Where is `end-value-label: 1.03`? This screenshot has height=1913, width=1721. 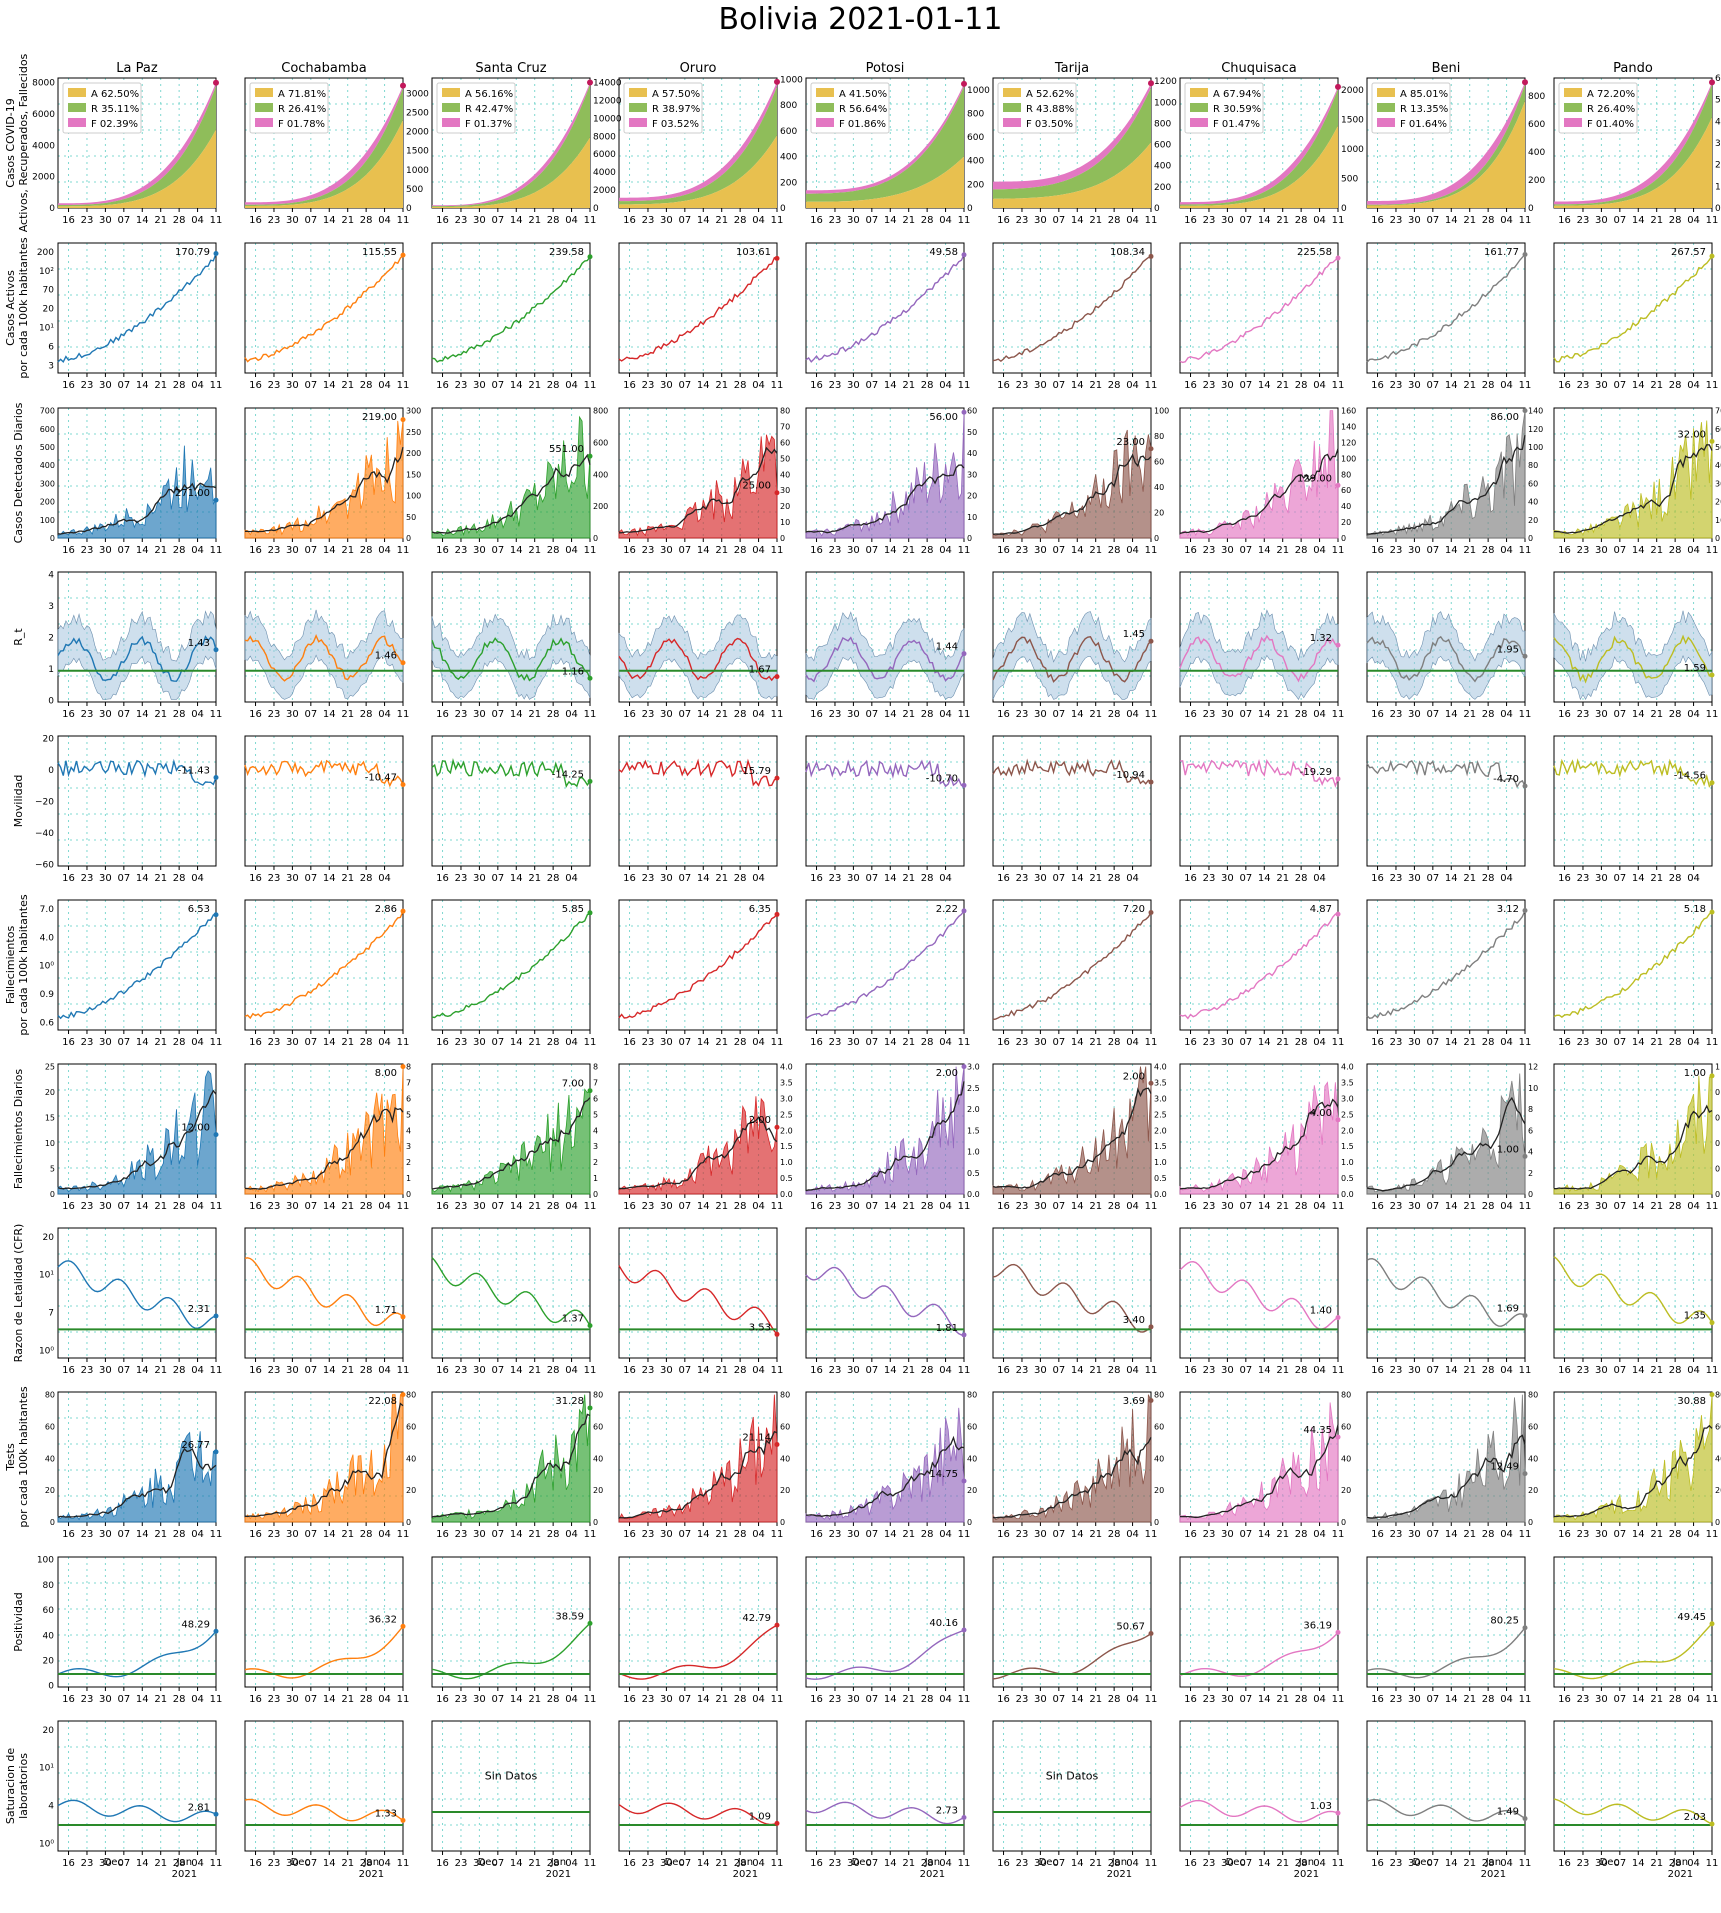 end-value-label: 1.03 is located at coordinates (1321, 1806).